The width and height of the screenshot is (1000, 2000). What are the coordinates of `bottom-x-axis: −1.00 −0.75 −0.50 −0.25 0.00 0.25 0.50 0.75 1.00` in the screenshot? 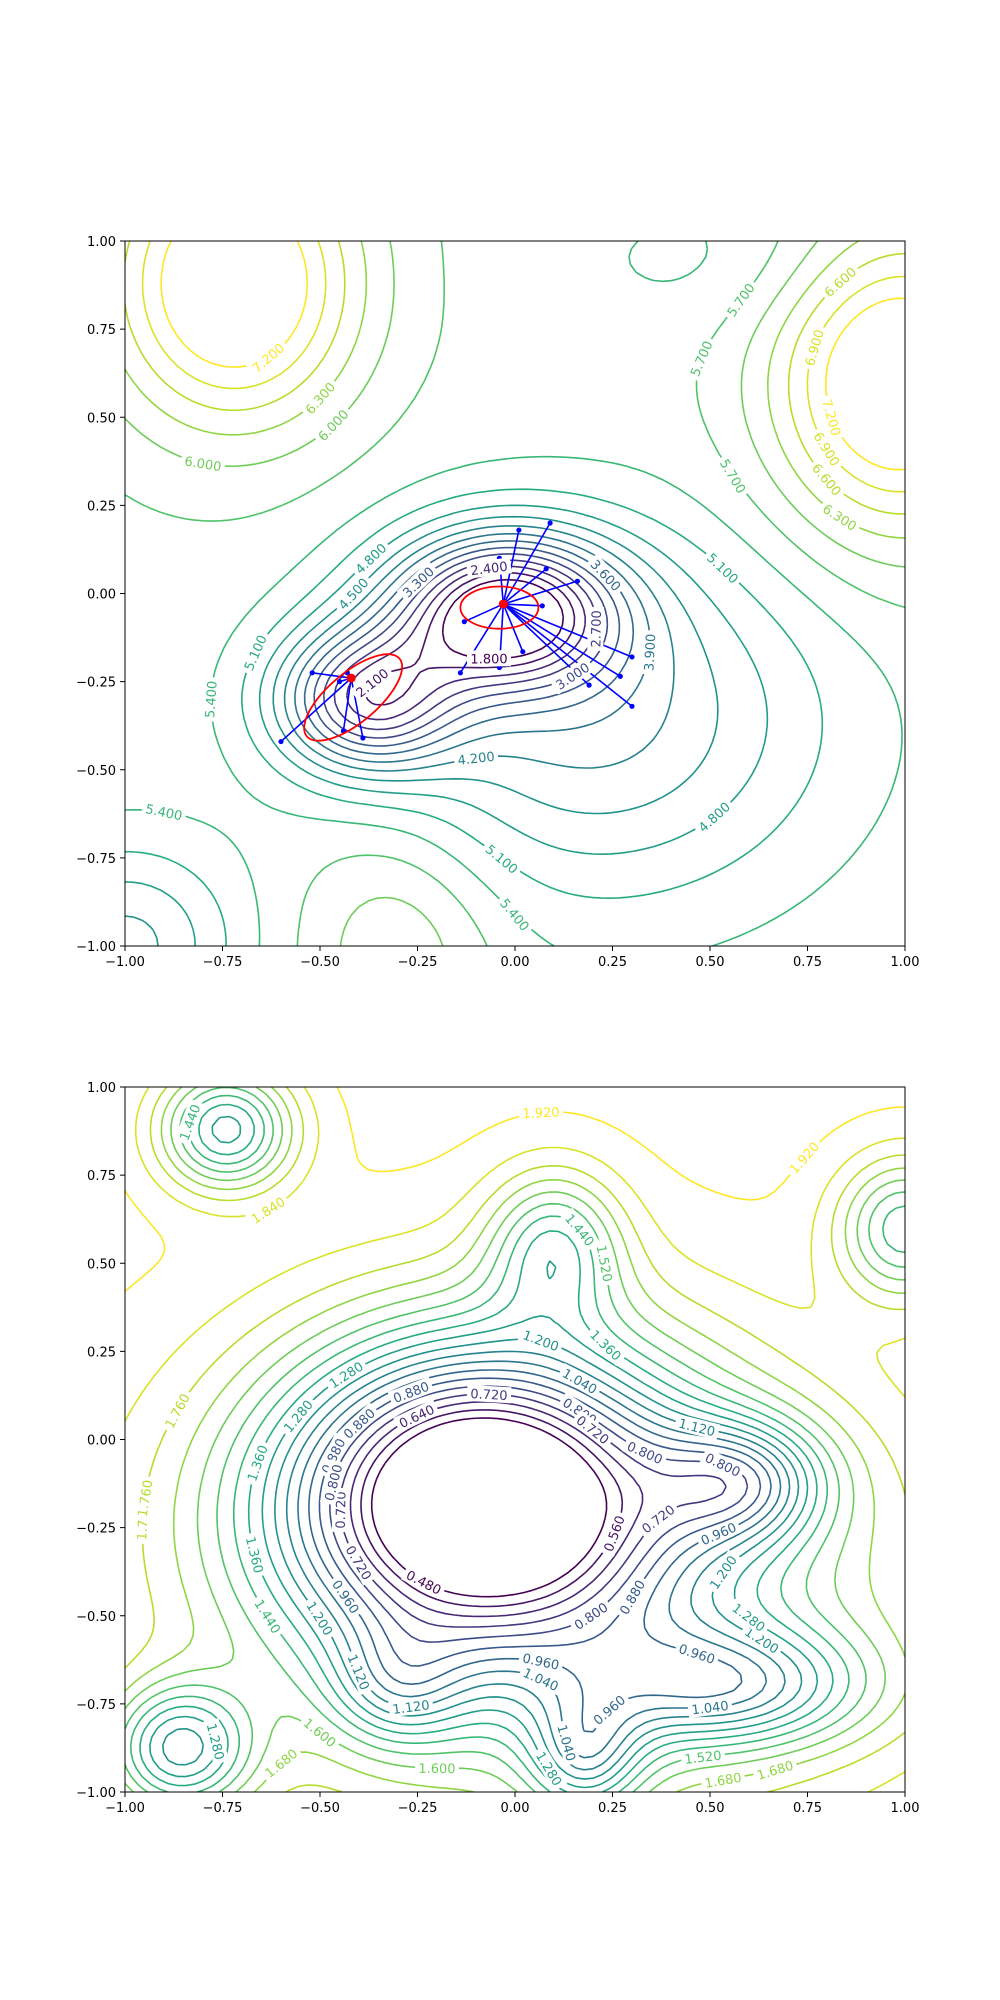 It's located at (512, 1804).